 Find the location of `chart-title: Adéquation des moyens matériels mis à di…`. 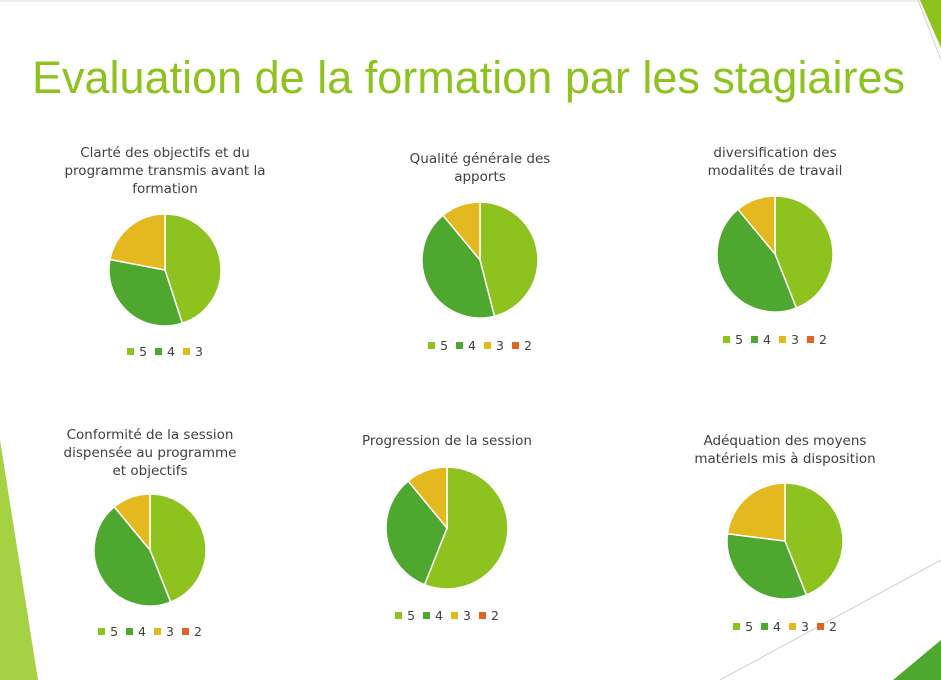

chart-title: Adéquation des moyens matériels mis à di… is located at coordinates (785, 450).